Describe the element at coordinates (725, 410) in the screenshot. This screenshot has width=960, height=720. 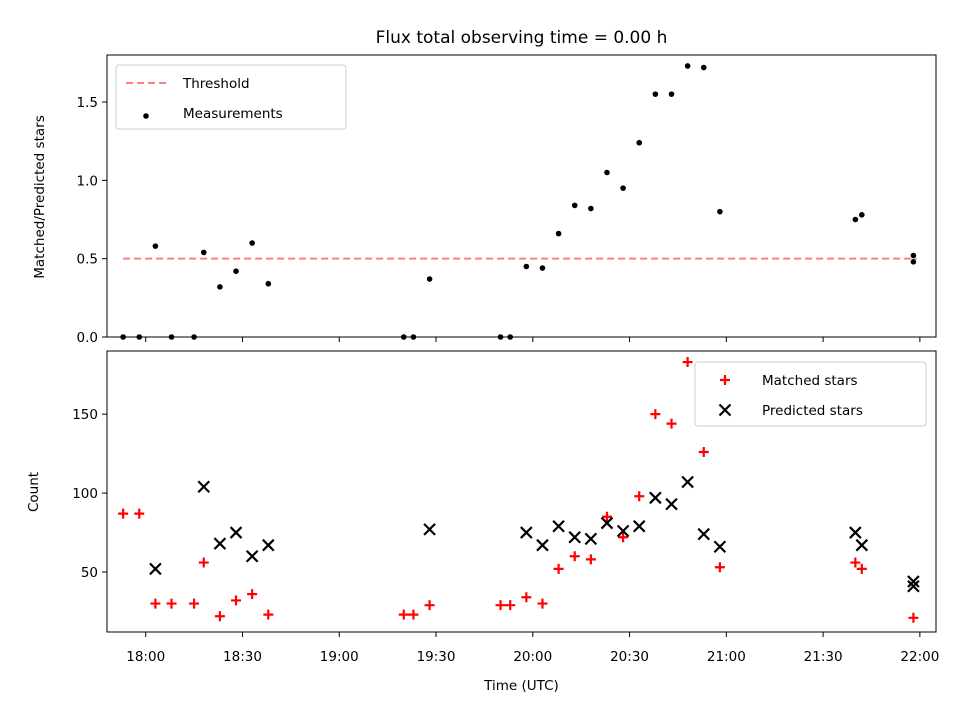
I see `legend-predicted-swatch` at that location.